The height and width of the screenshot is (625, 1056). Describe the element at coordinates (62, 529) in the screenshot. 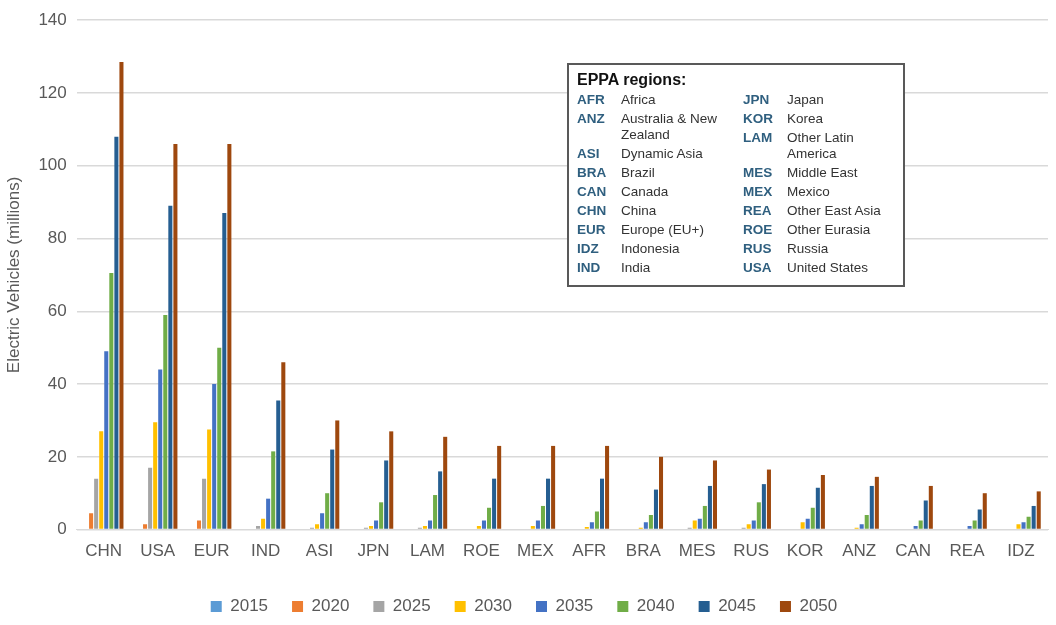

I see `y-tick-label: 0` at that location.